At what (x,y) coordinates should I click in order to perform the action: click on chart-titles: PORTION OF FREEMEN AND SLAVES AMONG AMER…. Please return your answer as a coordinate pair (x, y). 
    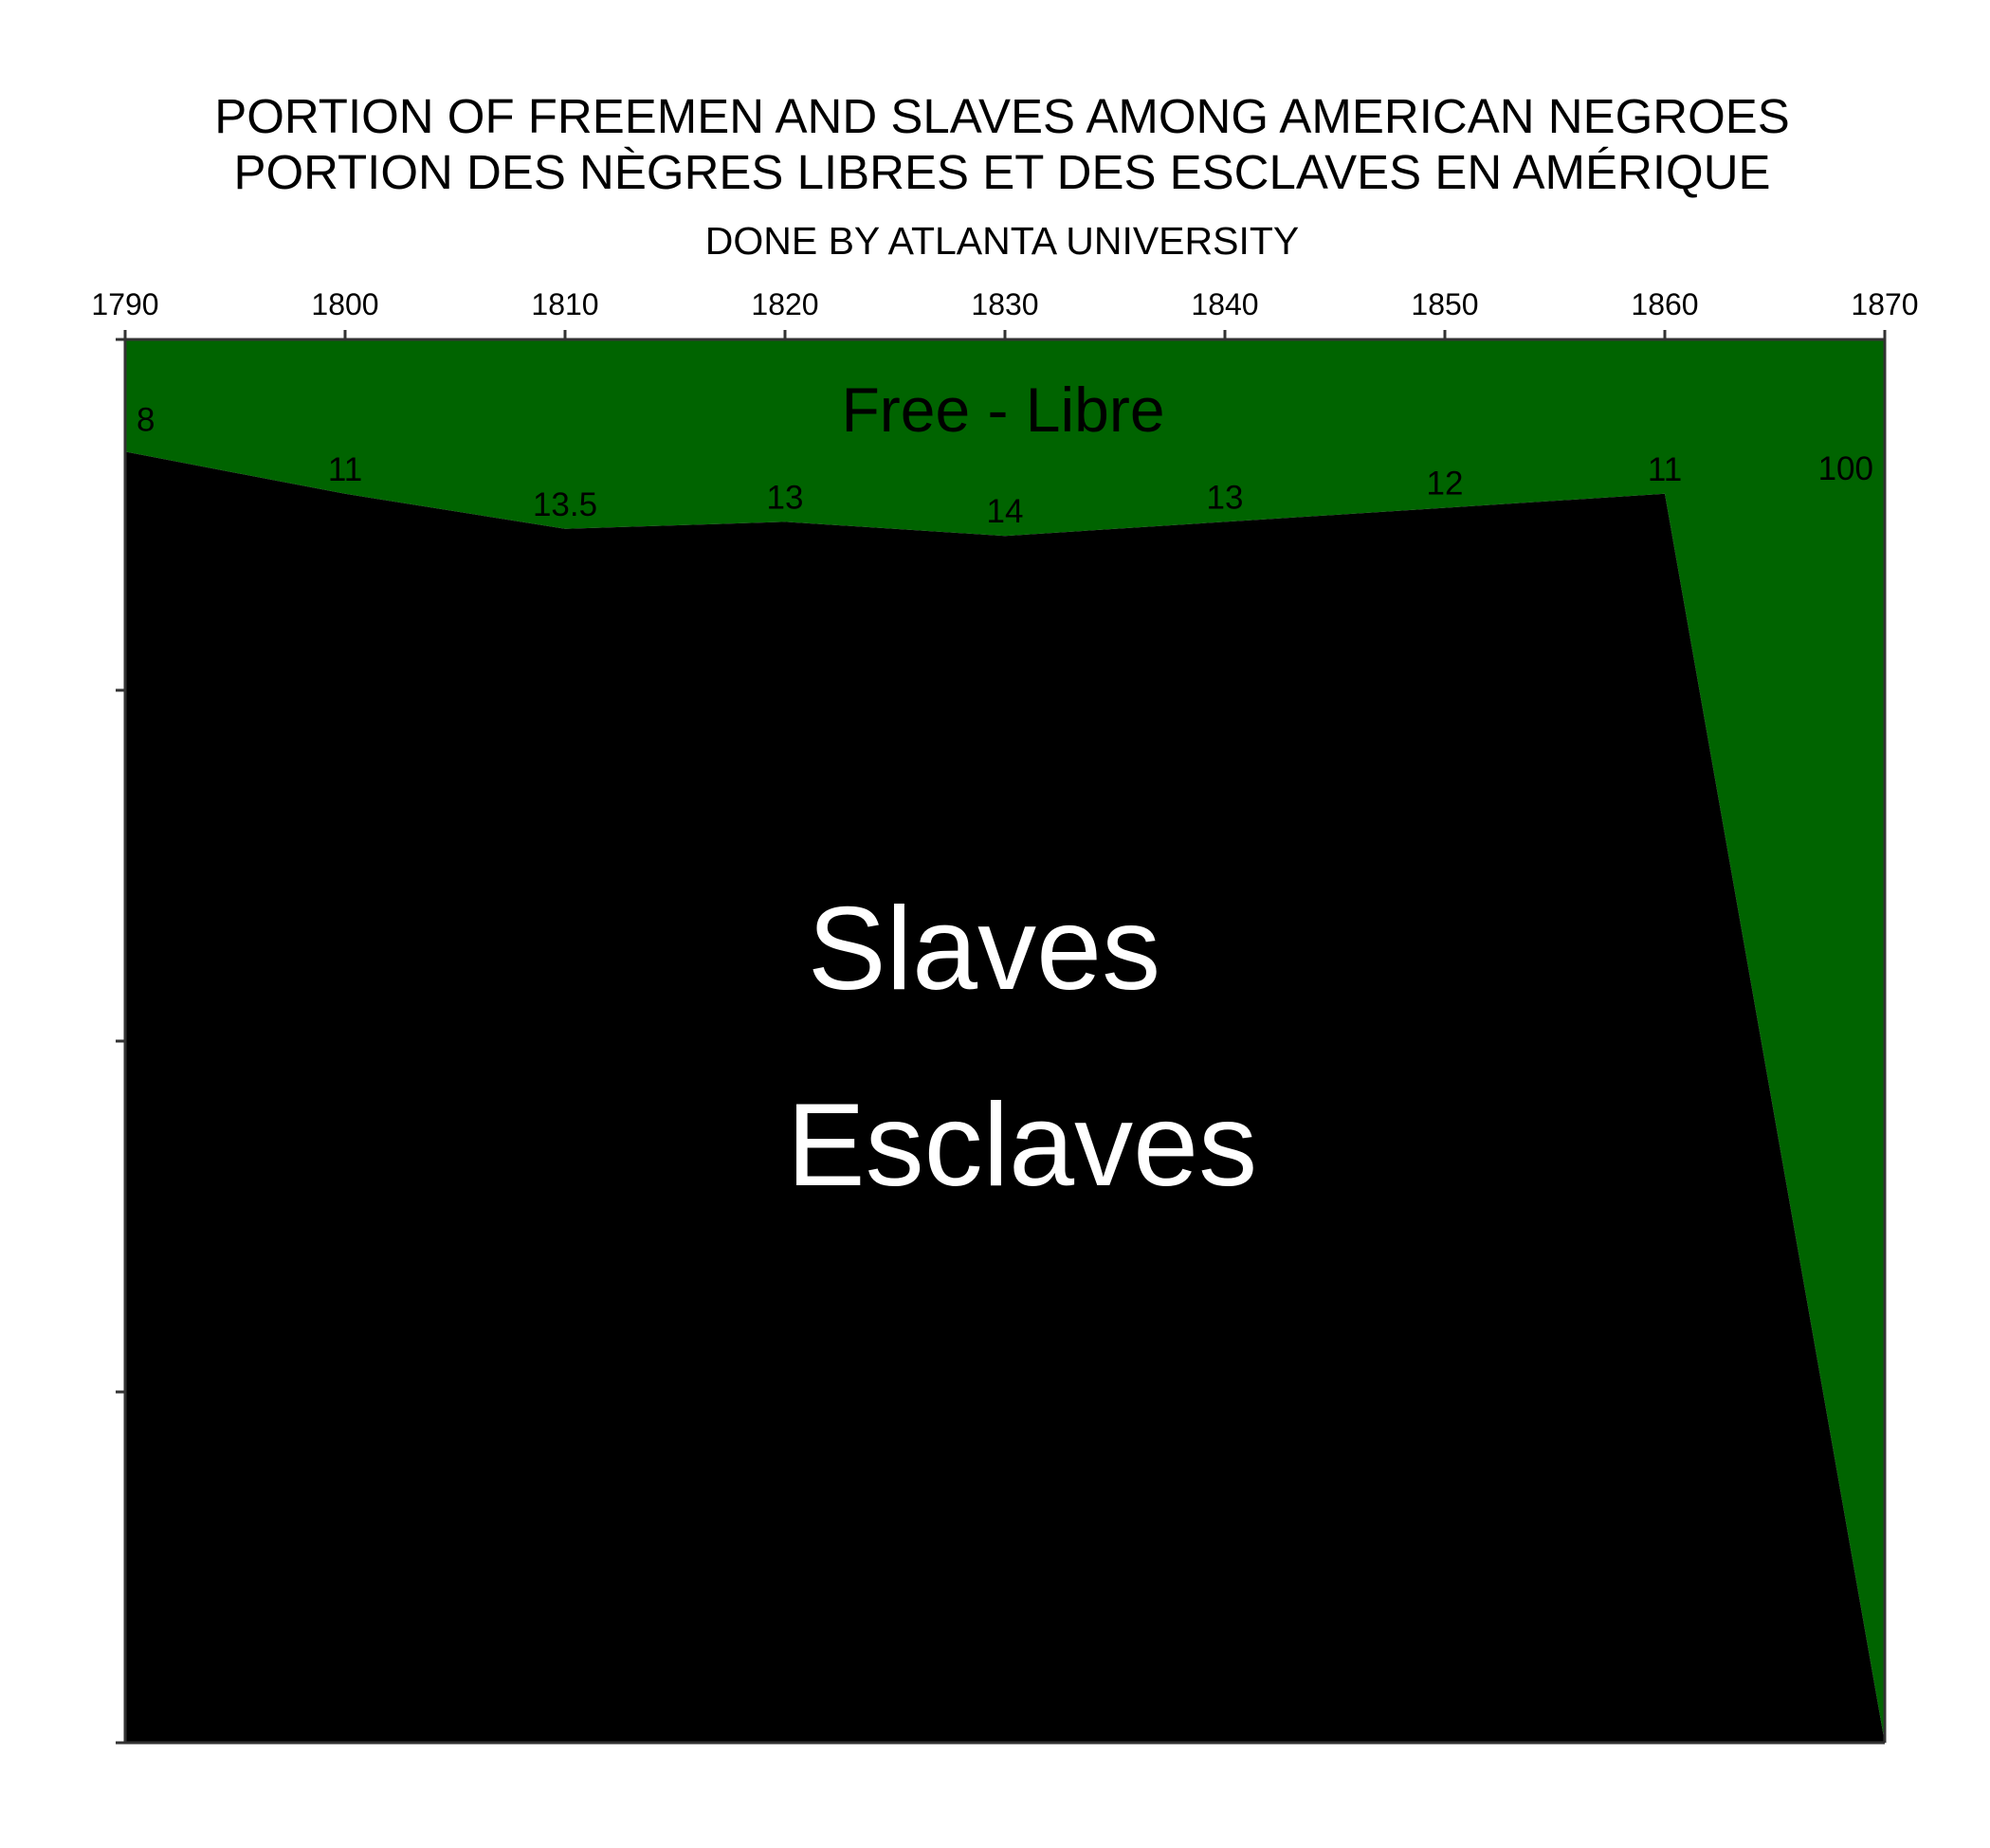
    Looking at the image, I should click on (1002, 176).